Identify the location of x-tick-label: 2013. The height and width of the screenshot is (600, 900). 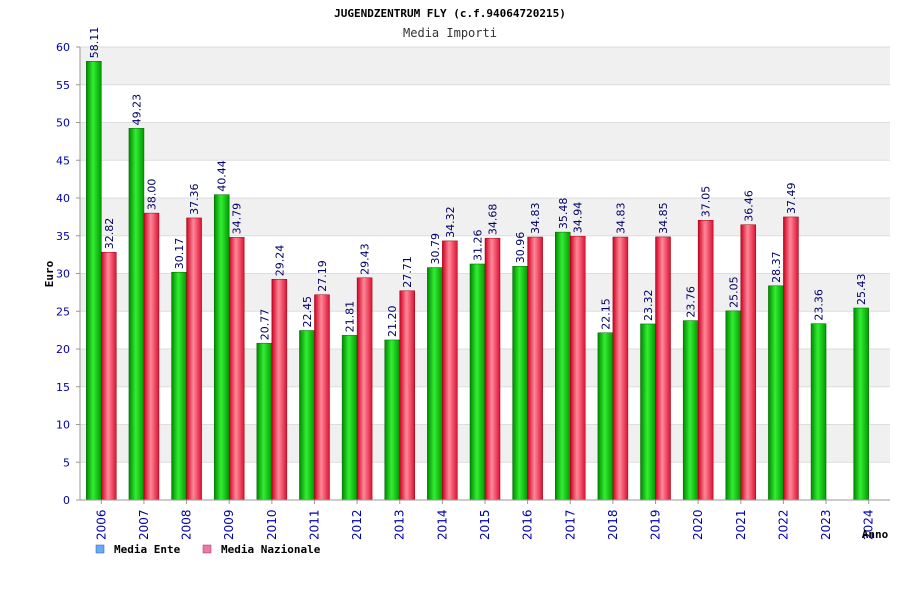
(400, 524).